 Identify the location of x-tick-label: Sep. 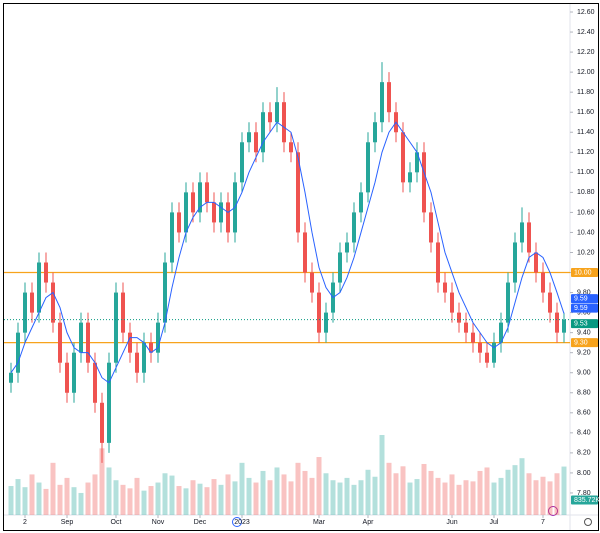
(67, 522).